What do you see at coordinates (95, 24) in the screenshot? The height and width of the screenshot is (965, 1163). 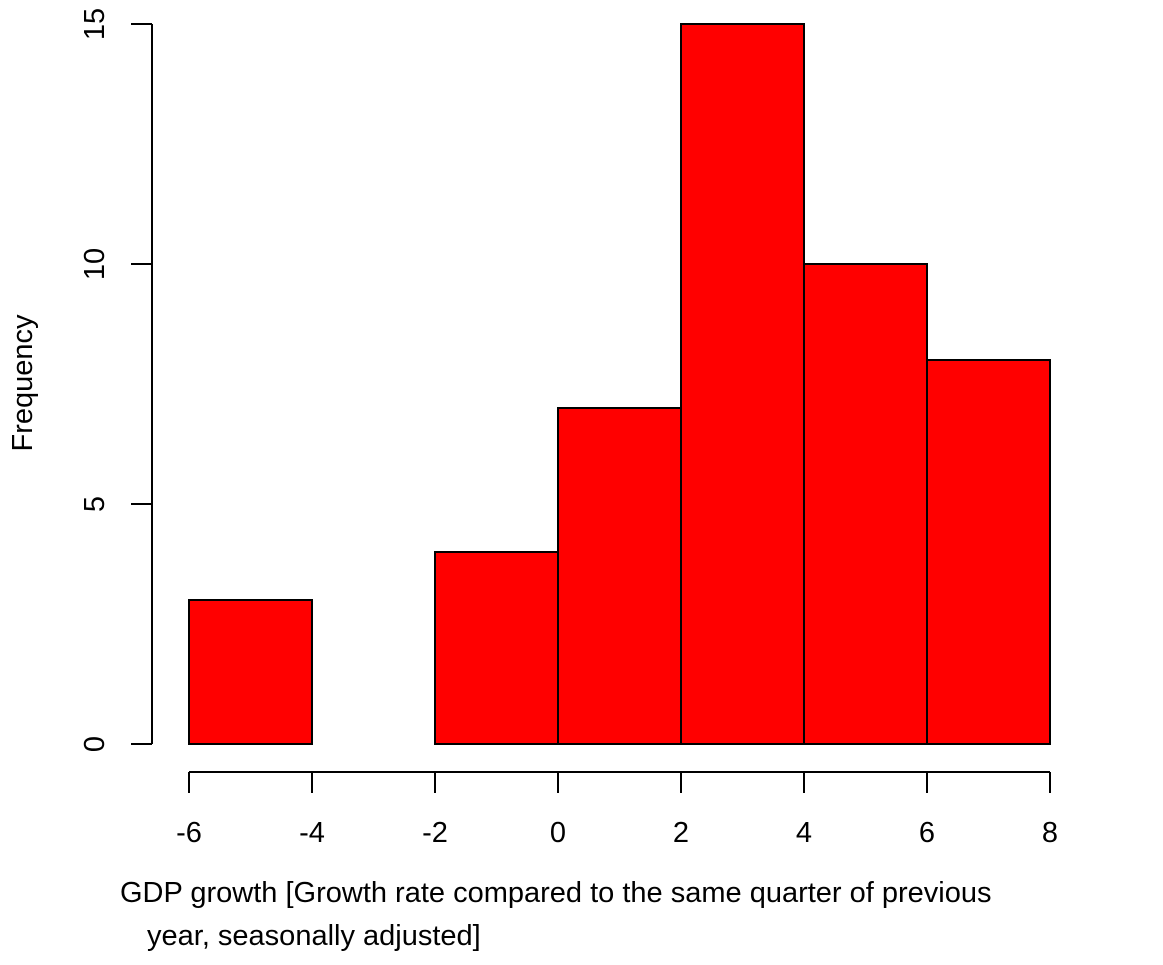 I see `y-tick-label: 15` at bounding box center [95, 24].